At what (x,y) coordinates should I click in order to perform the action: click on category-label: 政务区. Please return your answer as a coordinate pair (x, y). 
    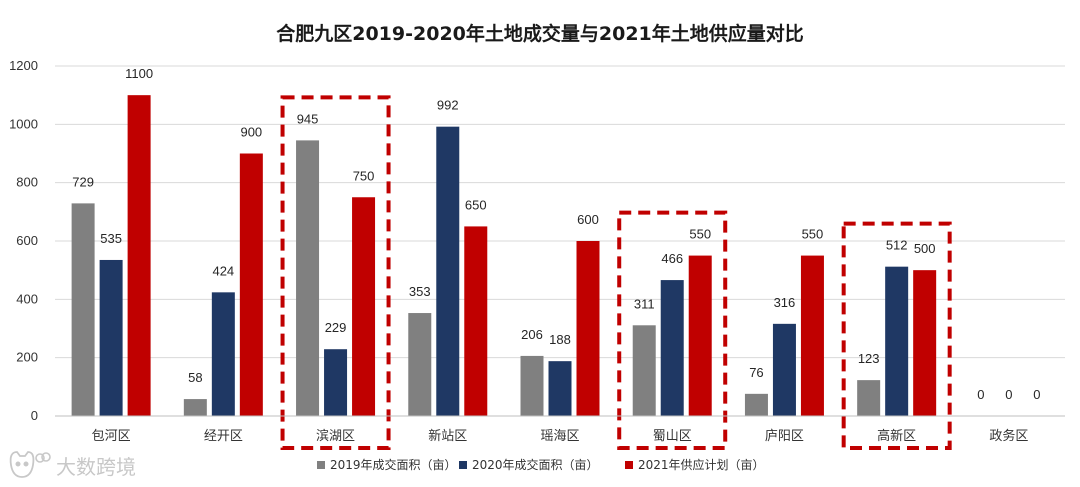
    Looking at the image, I should click on (1008, 436).